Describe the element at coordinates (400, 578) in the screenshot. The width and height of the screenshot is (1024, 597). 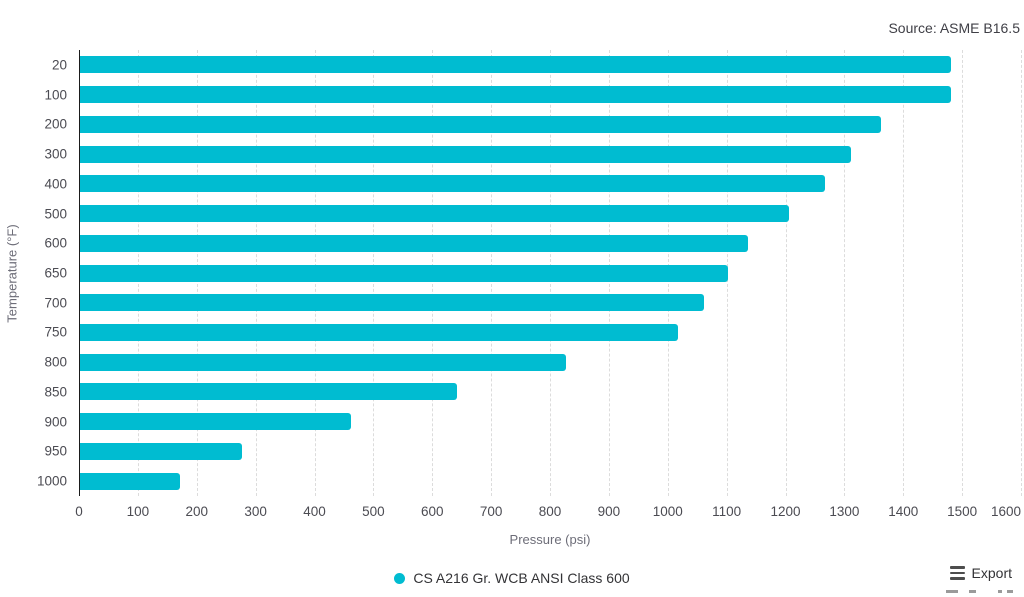
I see `legend-series-marker-icon` at that location.